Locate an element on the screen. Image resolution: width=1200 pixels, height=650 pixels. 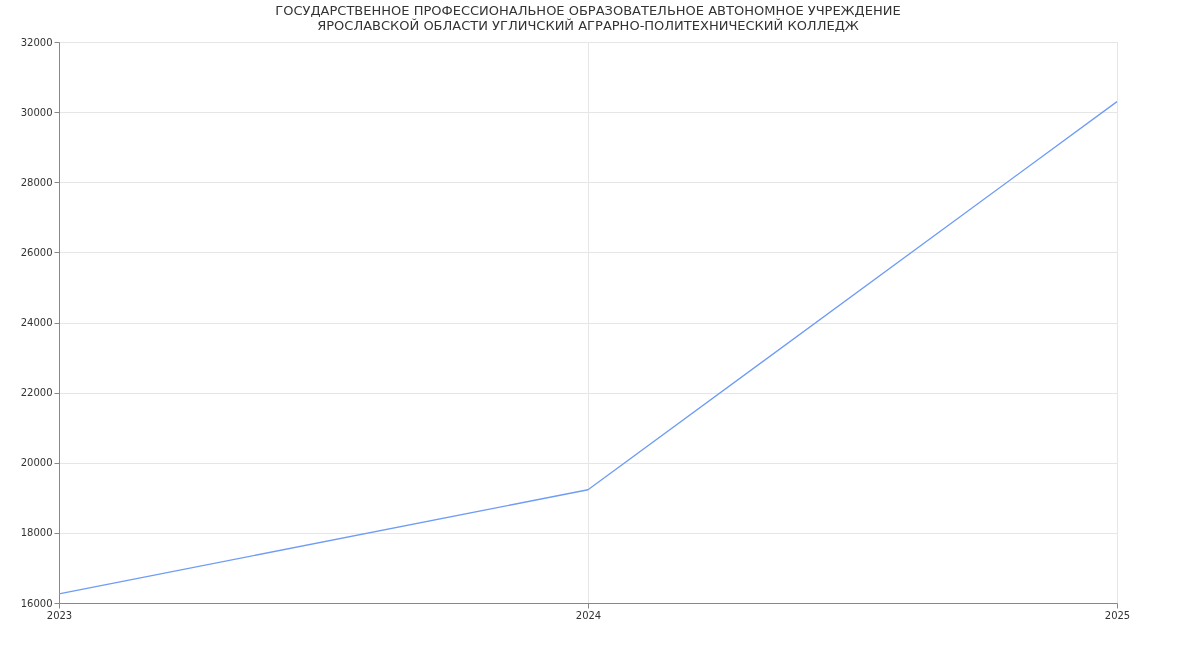
y-tick-label: 28000 is located at coordinates (36, 182).